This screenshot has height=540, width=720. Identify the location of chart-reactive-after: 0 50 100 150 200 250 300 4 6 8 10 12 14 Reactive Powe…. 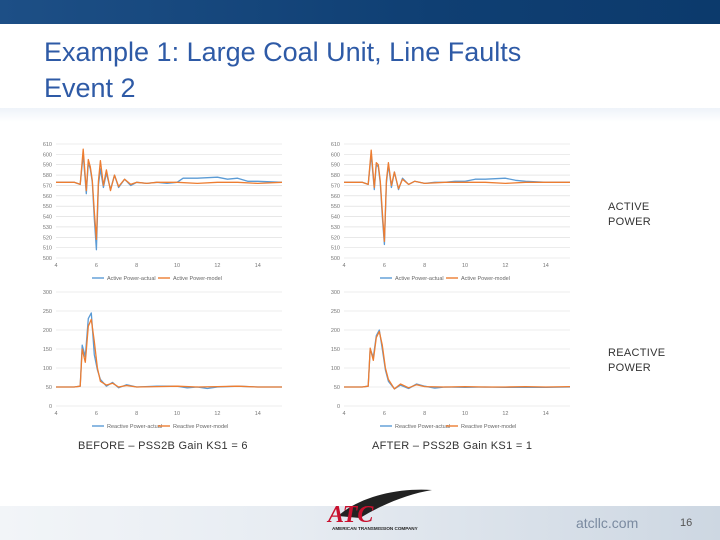
(451, 360).